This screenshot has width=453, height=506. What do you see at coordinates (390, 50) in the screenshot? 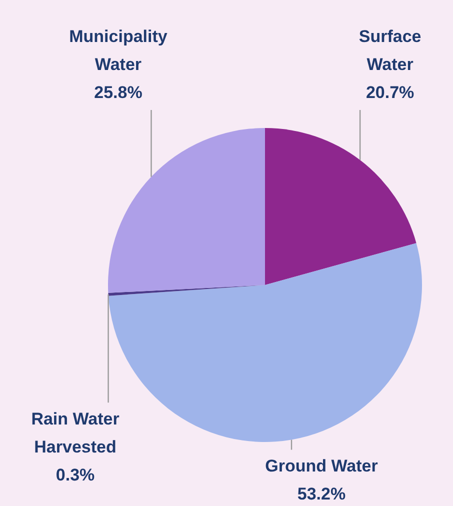
I see `slice-label: Surface Water` at bounding box center [390, 50].